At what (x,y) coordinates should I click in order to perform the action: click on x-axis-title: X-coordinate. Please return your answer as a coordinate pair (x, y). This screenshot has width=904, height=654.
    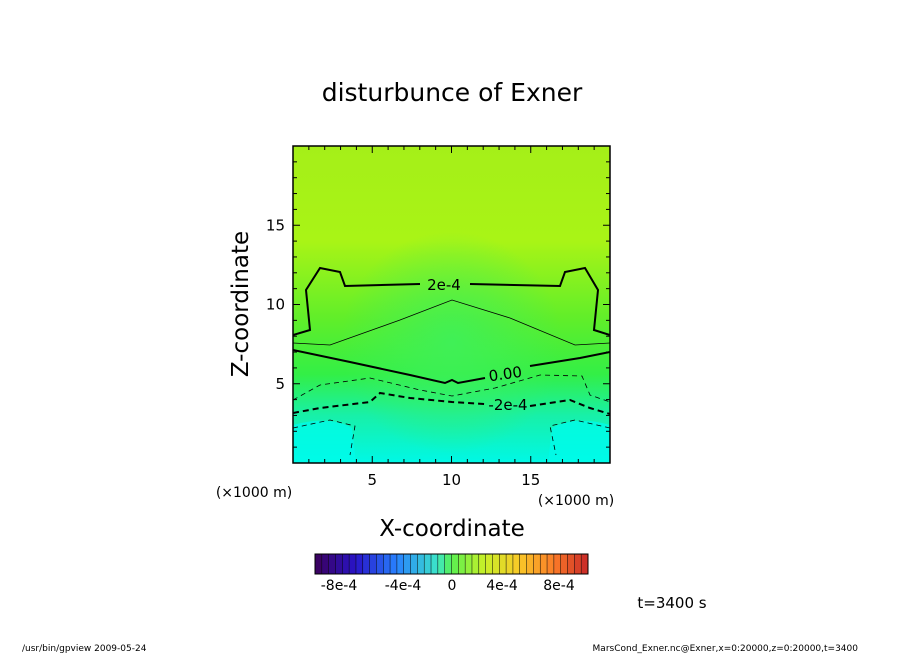
    Looking at the image, I should click on (452, 529).